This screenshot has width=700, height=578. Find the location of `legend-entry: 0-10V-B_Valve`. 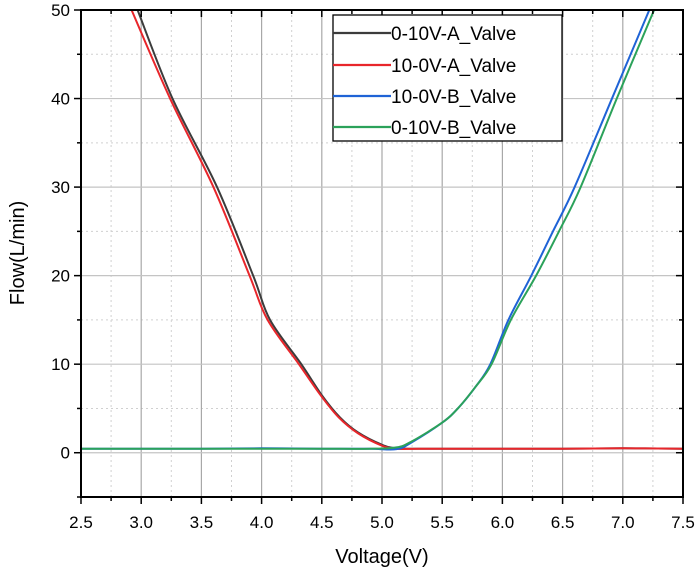

legend-entry: 0-10V-B_Valve is located at coordinates (424, 128).